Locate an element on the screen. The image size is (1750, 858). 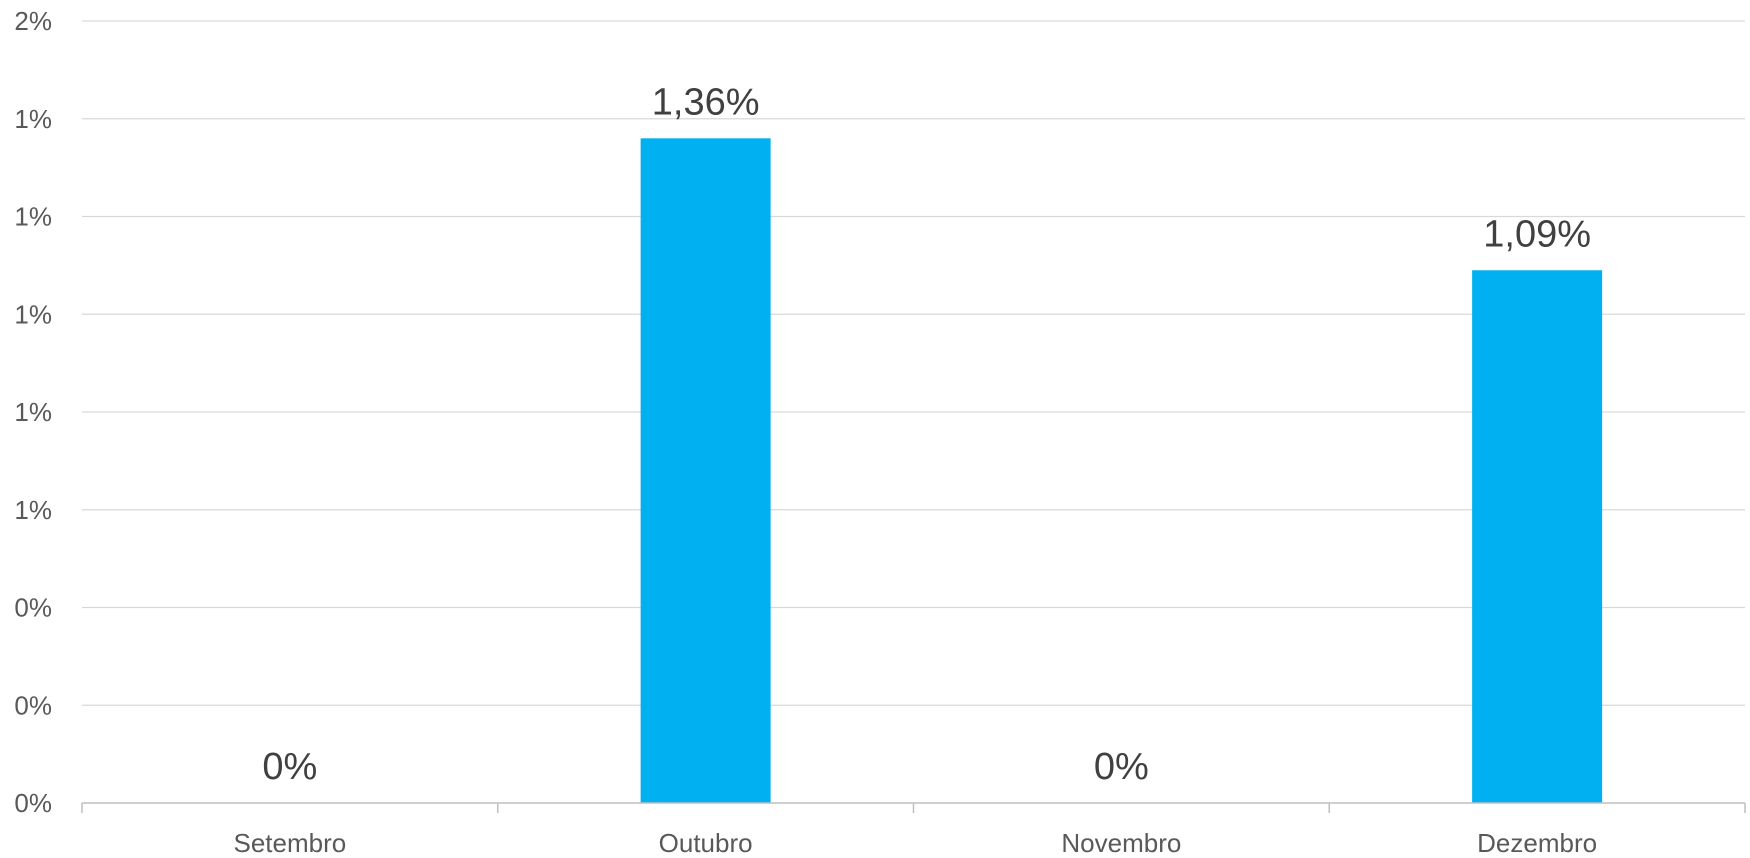
y-axis-tick-labels: 0% 0% 0% 1% 1% 1% 1% 1% 2% is located at coordinates (33, 412).